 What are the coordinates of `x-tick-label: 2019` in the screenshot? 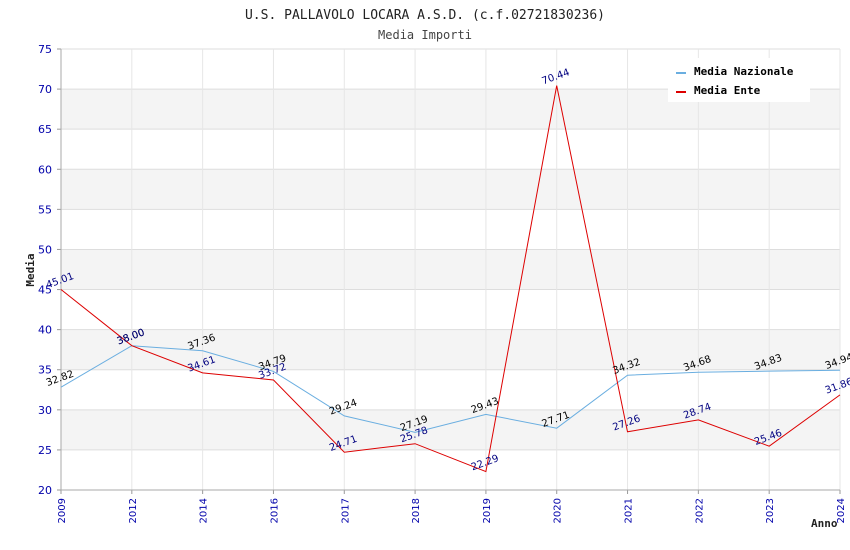 It's located at (487, 510).